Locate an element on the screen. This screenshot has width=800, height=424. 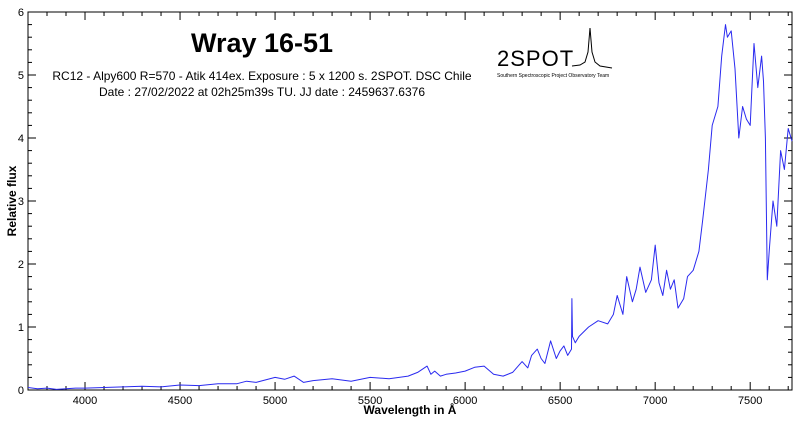
x-tick-label: 7500 is located at coordinates (750, 401).